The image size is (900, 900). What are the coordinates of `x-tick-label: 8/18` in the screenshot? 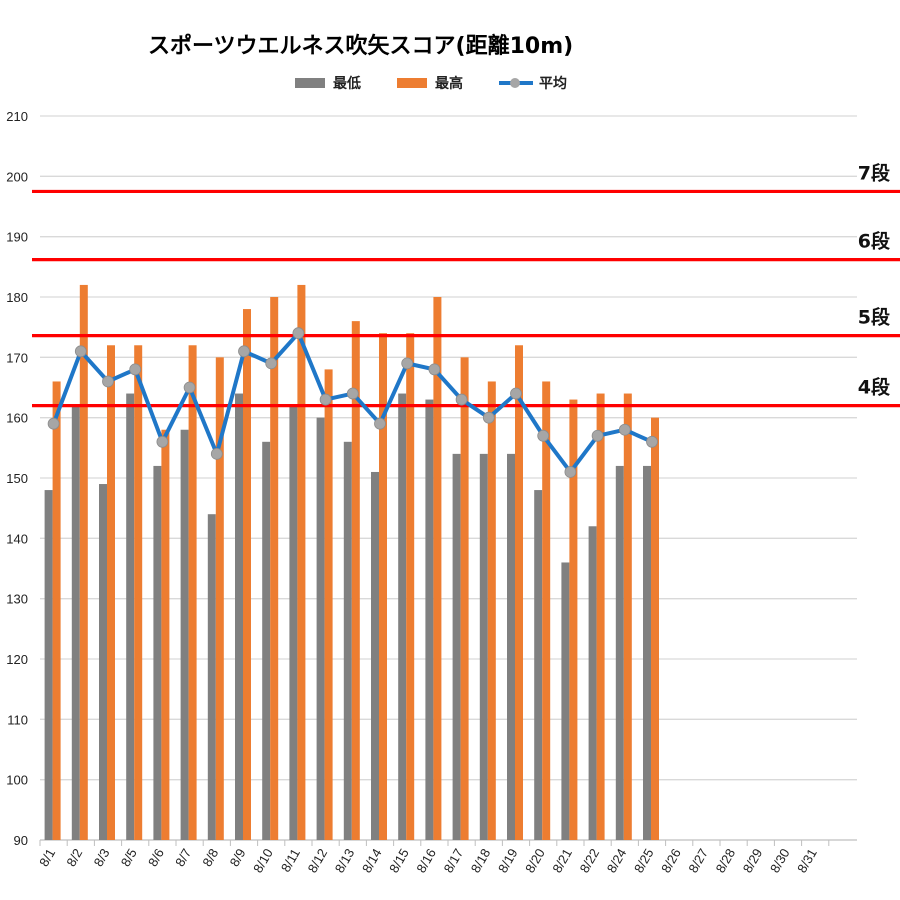 It's located at (481, 860).